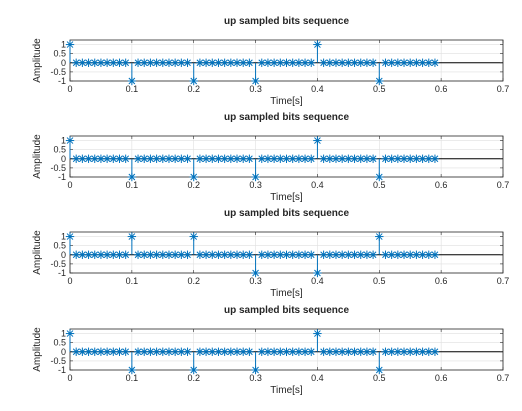  Describe the element at coordinates (59, 150) in the screenshot. I see `y-tick-label: 0.5` at that location.